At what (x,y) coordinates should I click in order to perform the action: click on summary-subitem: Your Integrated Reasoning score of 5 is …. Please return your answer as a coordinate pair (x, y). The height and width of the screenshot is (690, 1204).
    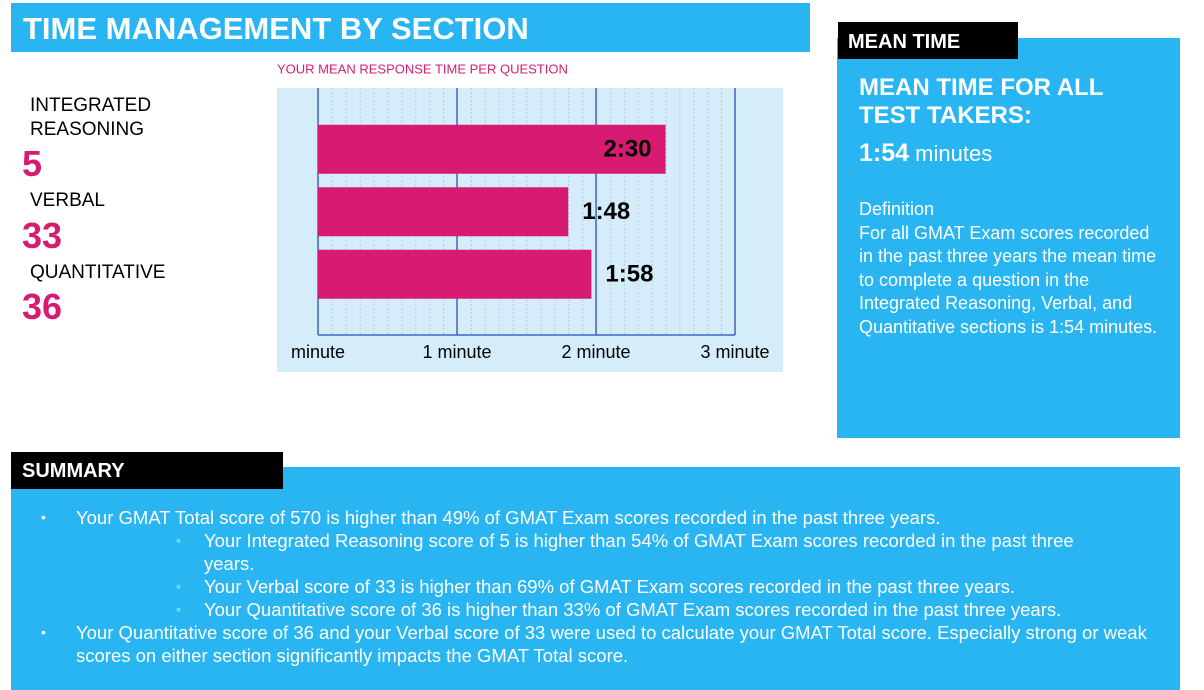
    Looking at the image, I should click on (628, 552).